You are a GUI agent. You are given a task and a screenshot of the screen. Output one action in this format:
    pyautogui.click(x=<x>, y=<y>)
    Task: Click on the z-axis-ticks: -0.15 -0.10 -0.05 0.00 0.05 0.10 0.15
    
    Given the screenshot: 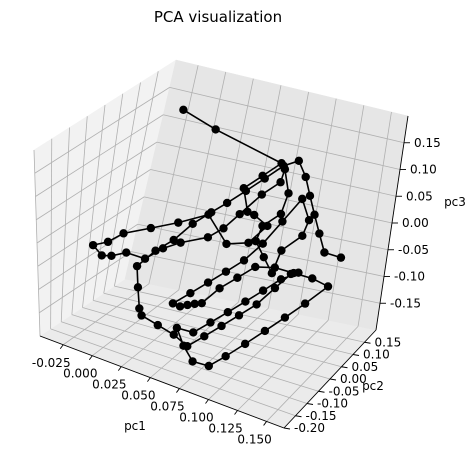 What is the action you would take?
    pyautogui.click(x=410, y=223)
    